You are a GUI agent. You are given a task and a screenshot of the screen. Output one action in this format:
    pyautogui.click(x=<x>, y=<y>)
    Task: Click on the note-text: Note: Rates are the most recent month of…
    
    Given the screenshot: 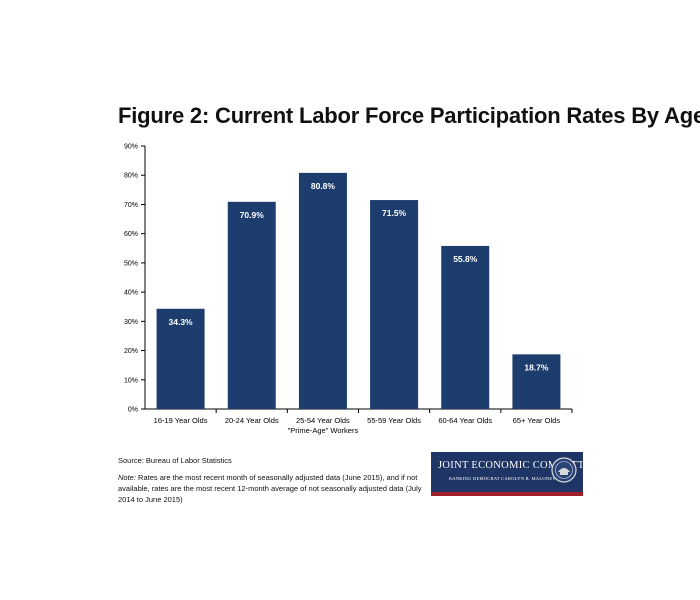 What is the action you would take?
    pyautogui.click(x=275, y=488)
    